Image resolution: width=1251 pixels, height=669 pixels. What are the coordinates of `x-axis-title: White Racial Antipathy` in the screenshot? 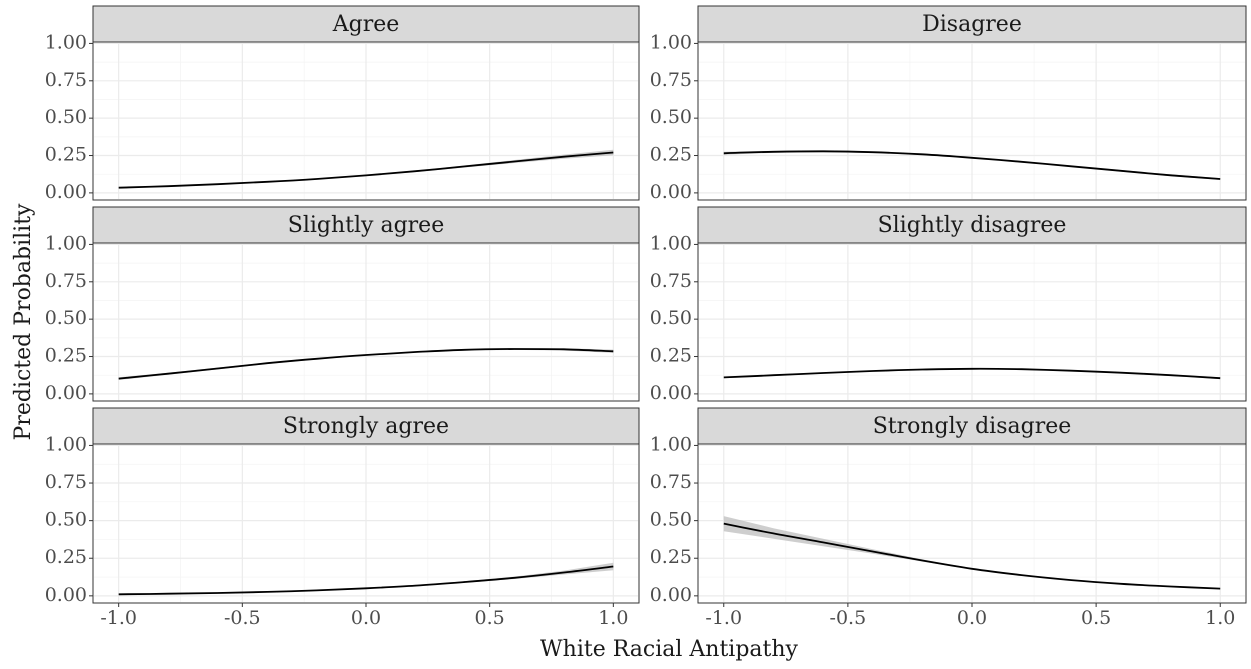 It's located at (669, 649).